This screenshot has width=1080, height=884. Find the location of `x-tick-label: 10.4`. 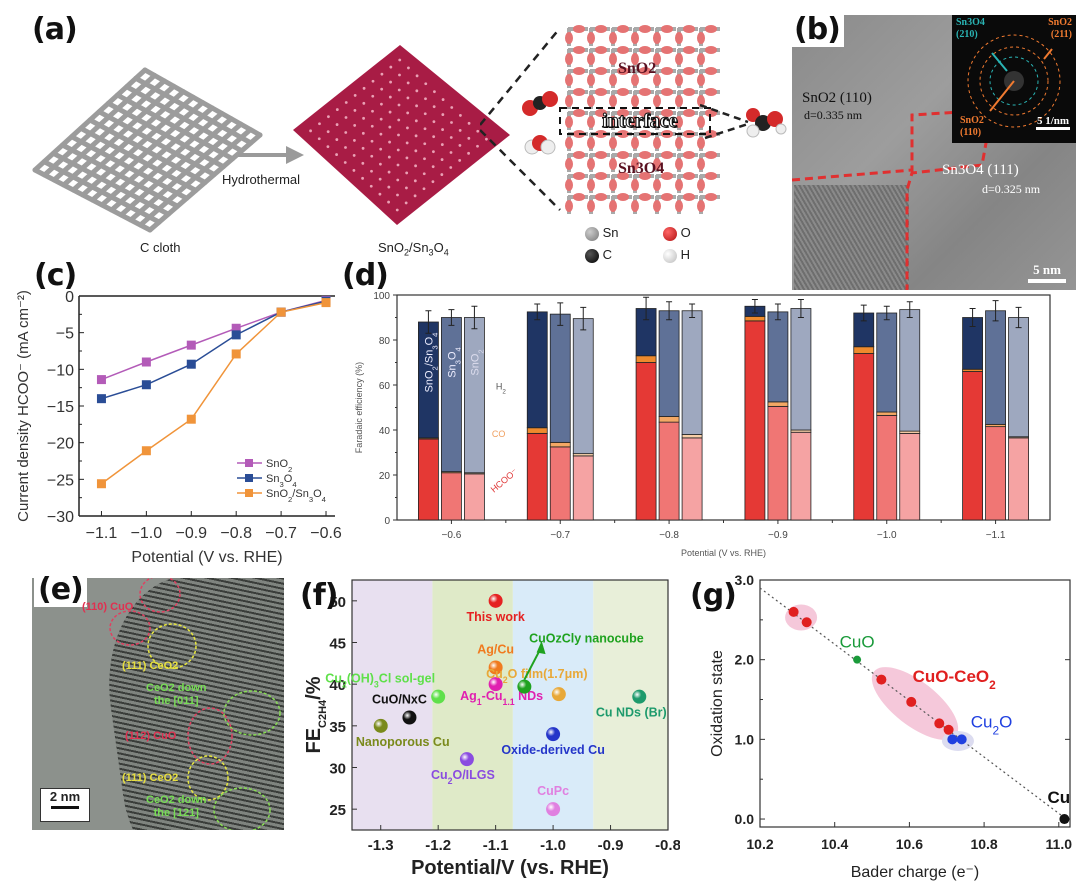

x-tick-label: 10.4 is located at coordinates (834, 844).